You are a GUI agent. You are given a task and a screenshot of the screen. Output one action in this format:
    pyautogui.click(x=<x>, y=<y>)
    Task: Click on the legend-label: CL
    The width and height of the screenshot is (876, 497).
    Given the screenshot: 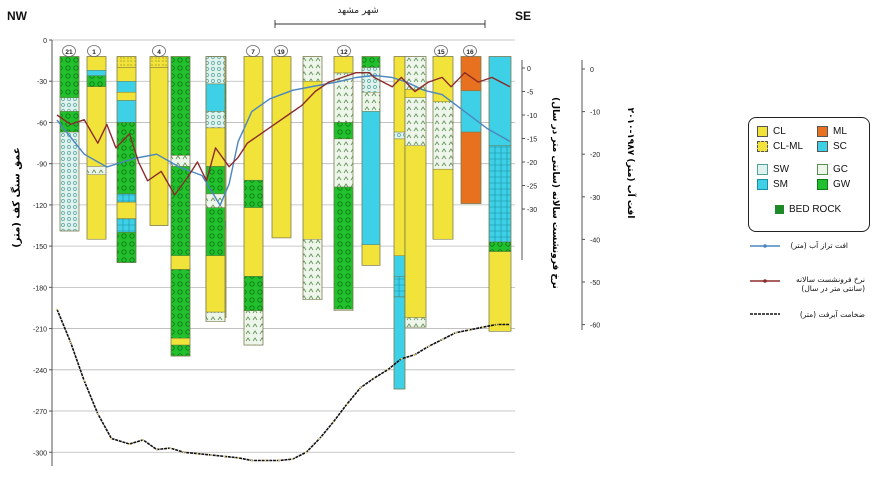 What is the action you would take?
    pyautogui.click(x=779, y=131)
    